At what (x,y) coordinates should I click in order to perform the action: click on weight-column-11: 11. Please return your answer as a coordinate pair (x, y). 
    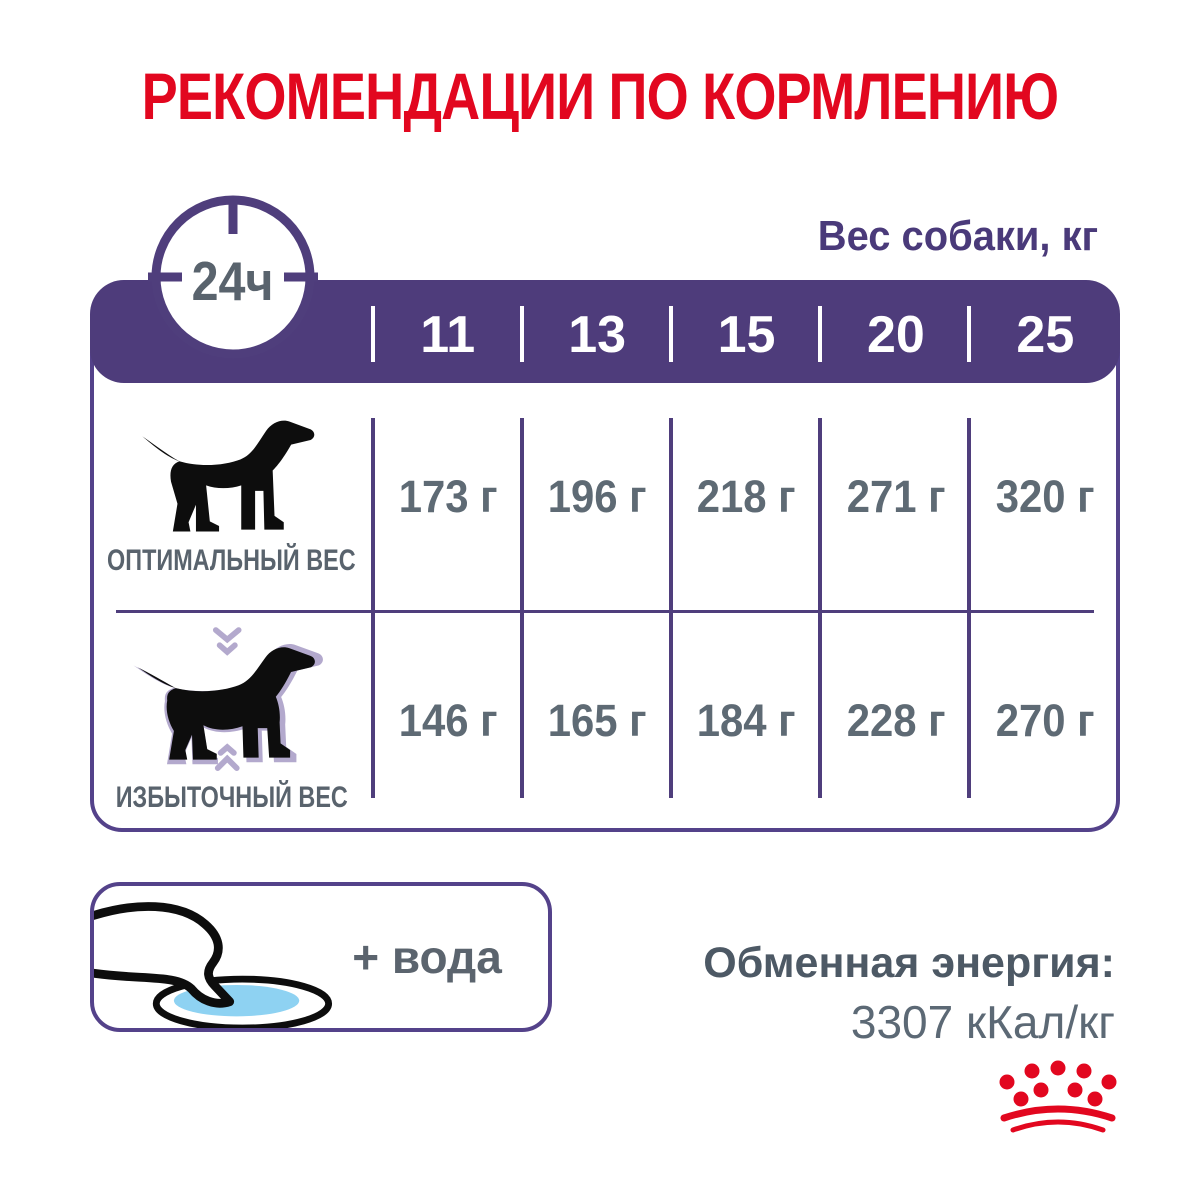
    Looking at the image, I should click on (448, 334).